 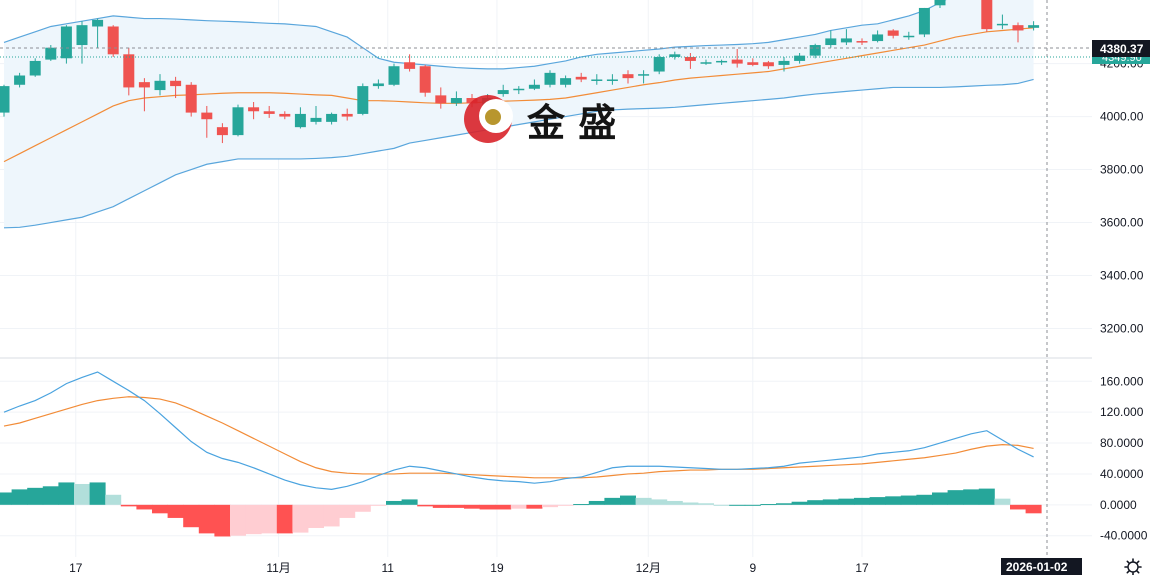 What do you see at coordinates (752, 568) in the screenshot?
I see `time-tick-label: 9` at bounding box center [752, 568].